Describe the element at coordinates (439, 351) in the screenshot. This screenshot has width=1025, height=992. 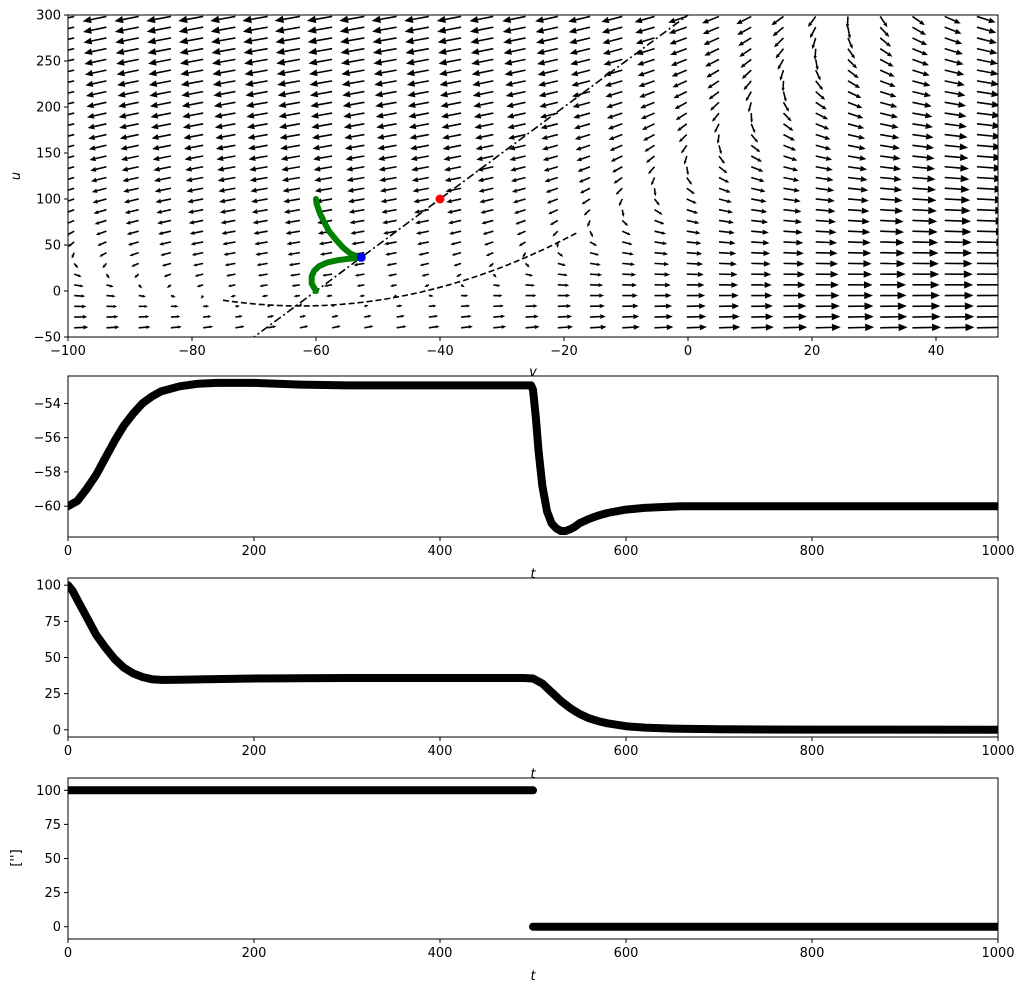
I see `x-tick-label: −40` at that location.